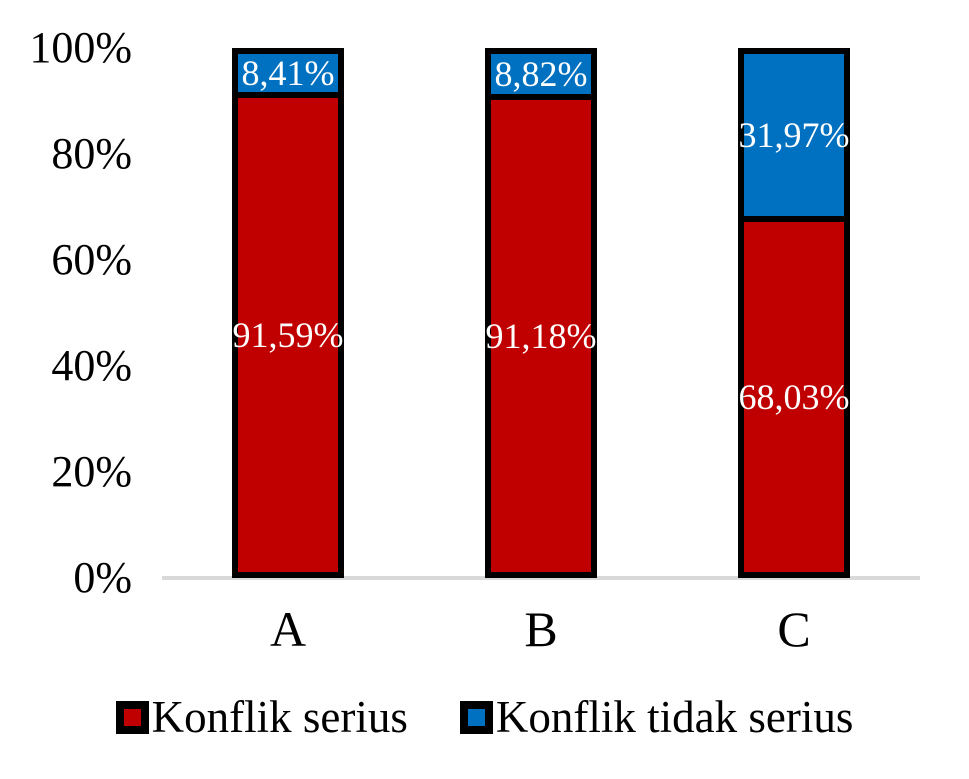  What do you see at coordinates (279, 716) in the screenshot?
I see `legend-label: Konflik serius` at bounding box center [279, 716].